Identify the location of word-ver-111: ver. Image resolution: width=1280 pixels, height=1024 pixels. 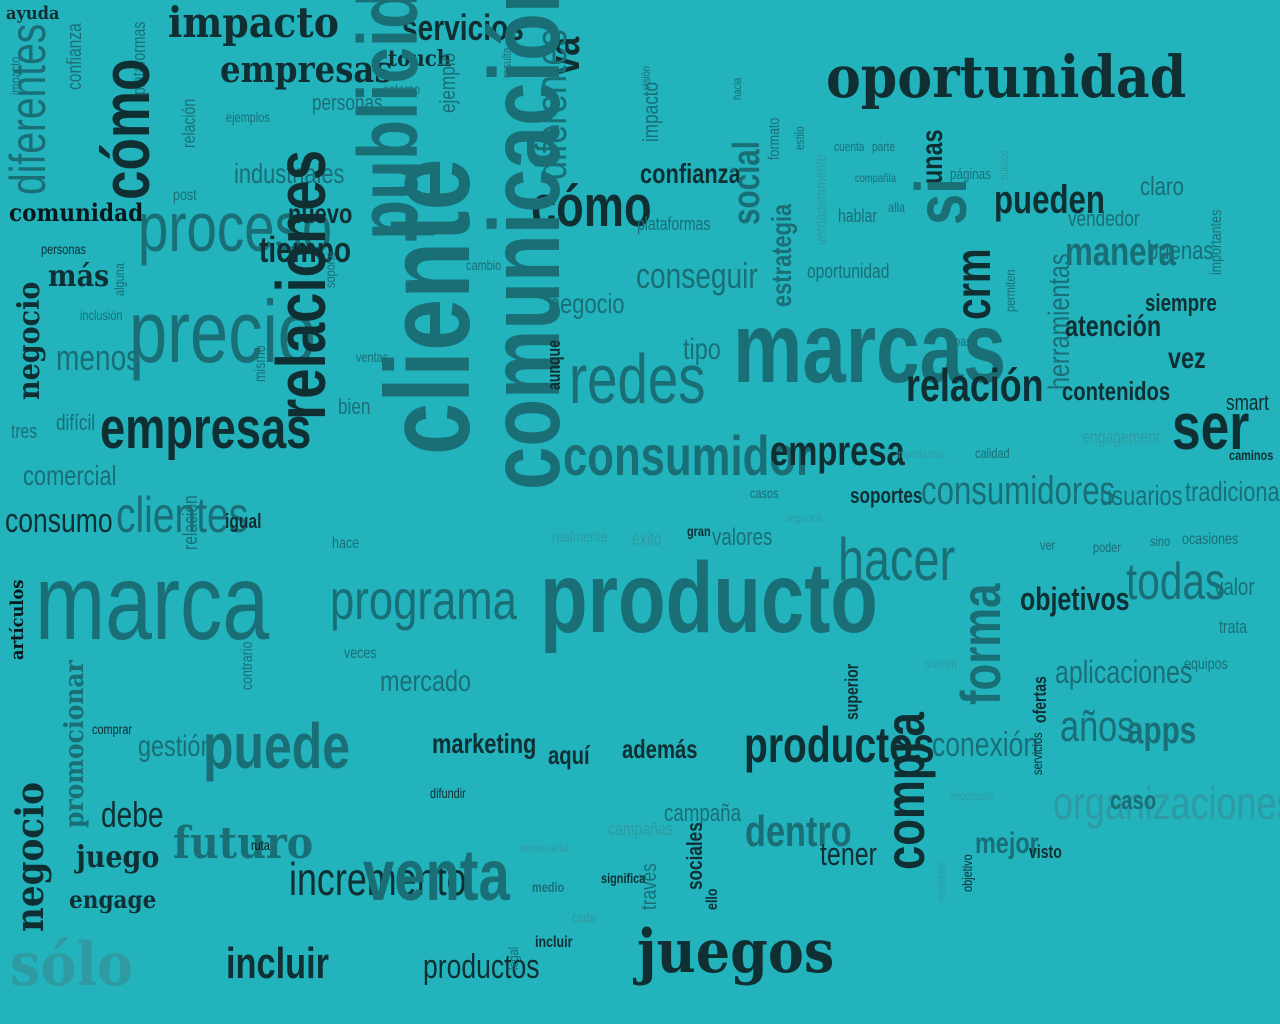
(1048, 545).